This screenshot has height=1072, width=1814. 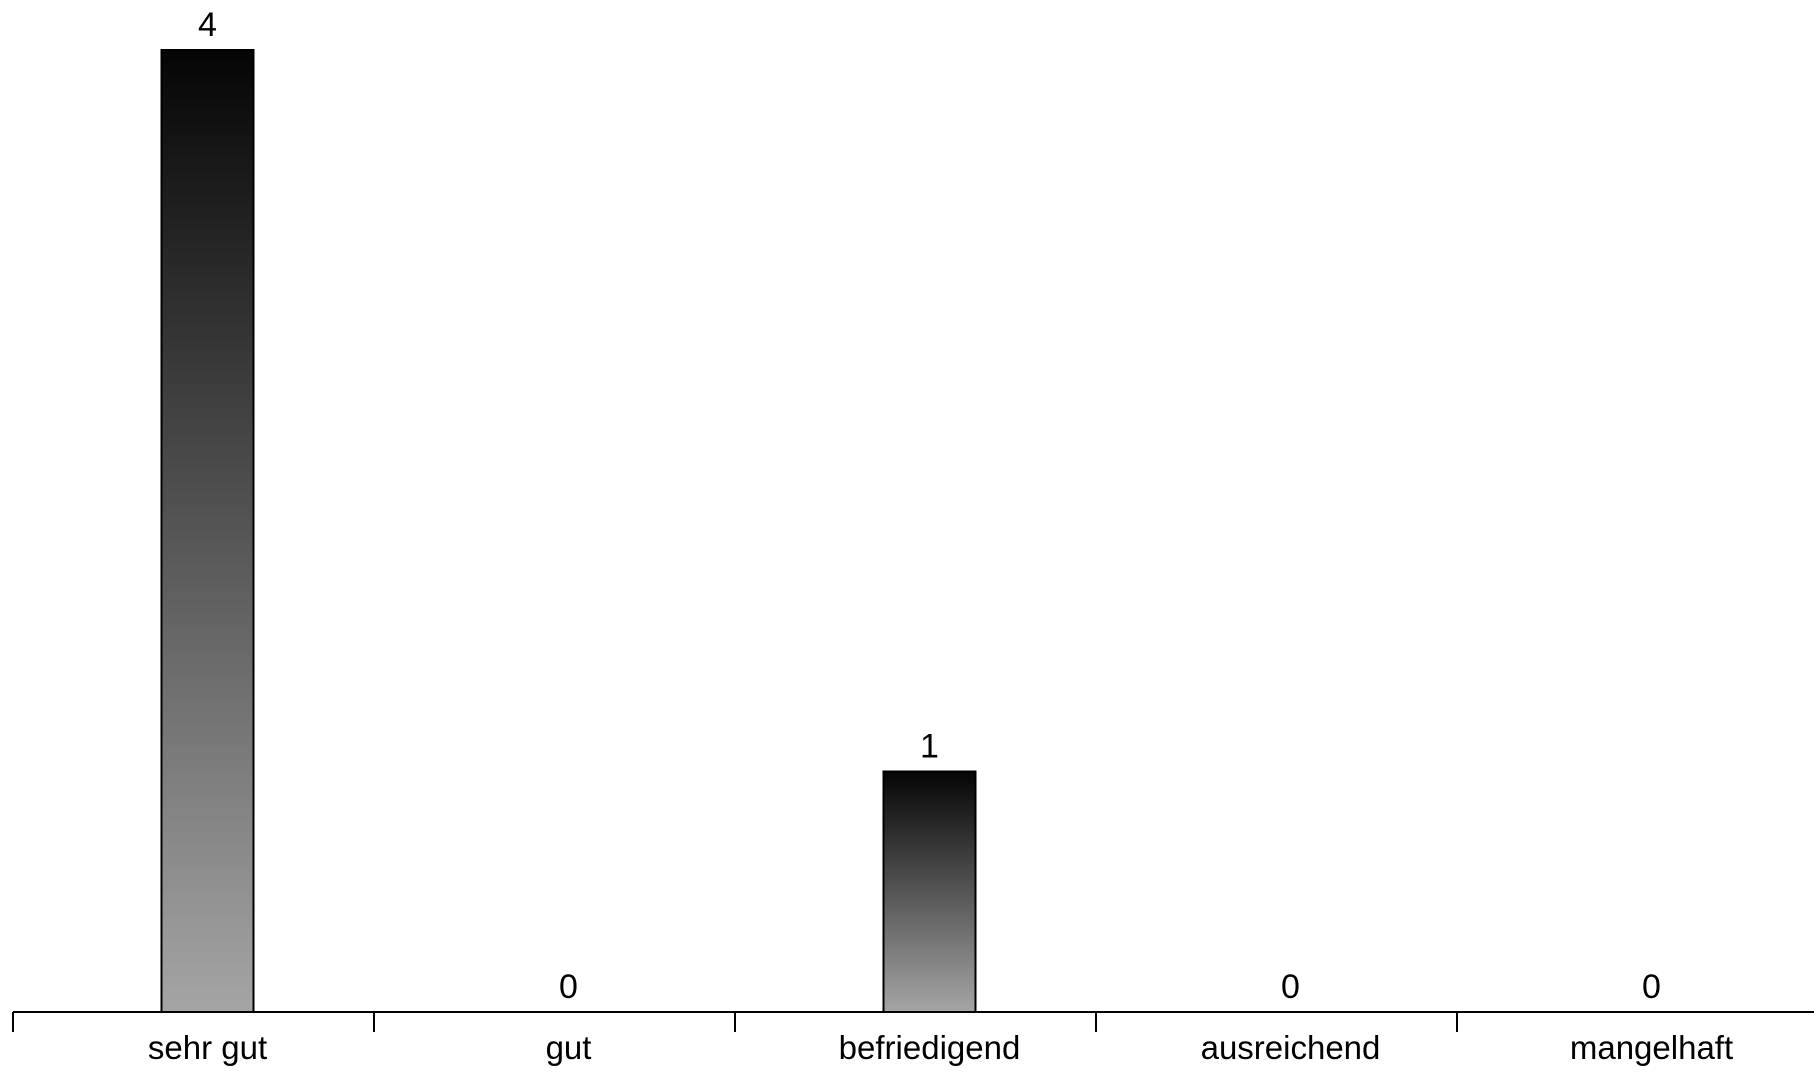 I want to click on x-tick-label-gut: gut, so click(x=569, y=1047).